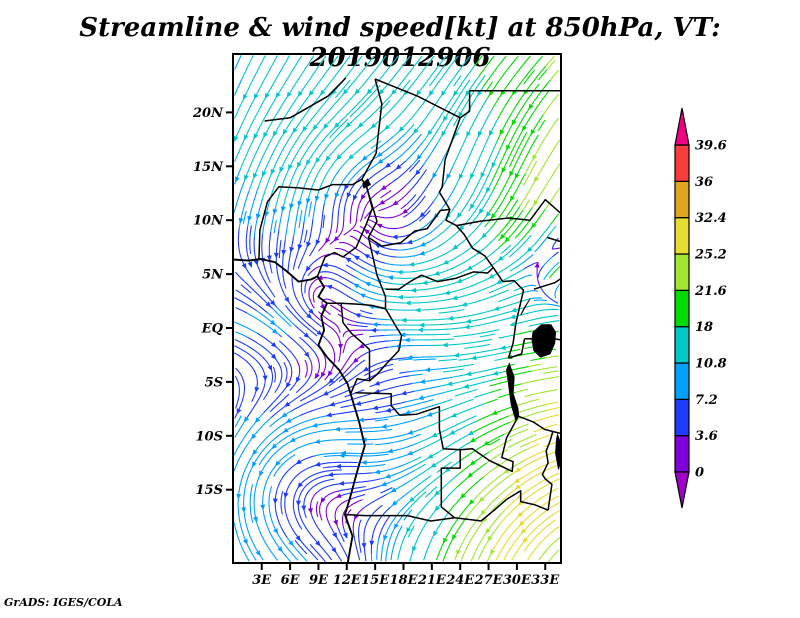  Describe the element at coordinates (209, 436) in the screenshot. I see `y-axis-label: 10S` at that location.